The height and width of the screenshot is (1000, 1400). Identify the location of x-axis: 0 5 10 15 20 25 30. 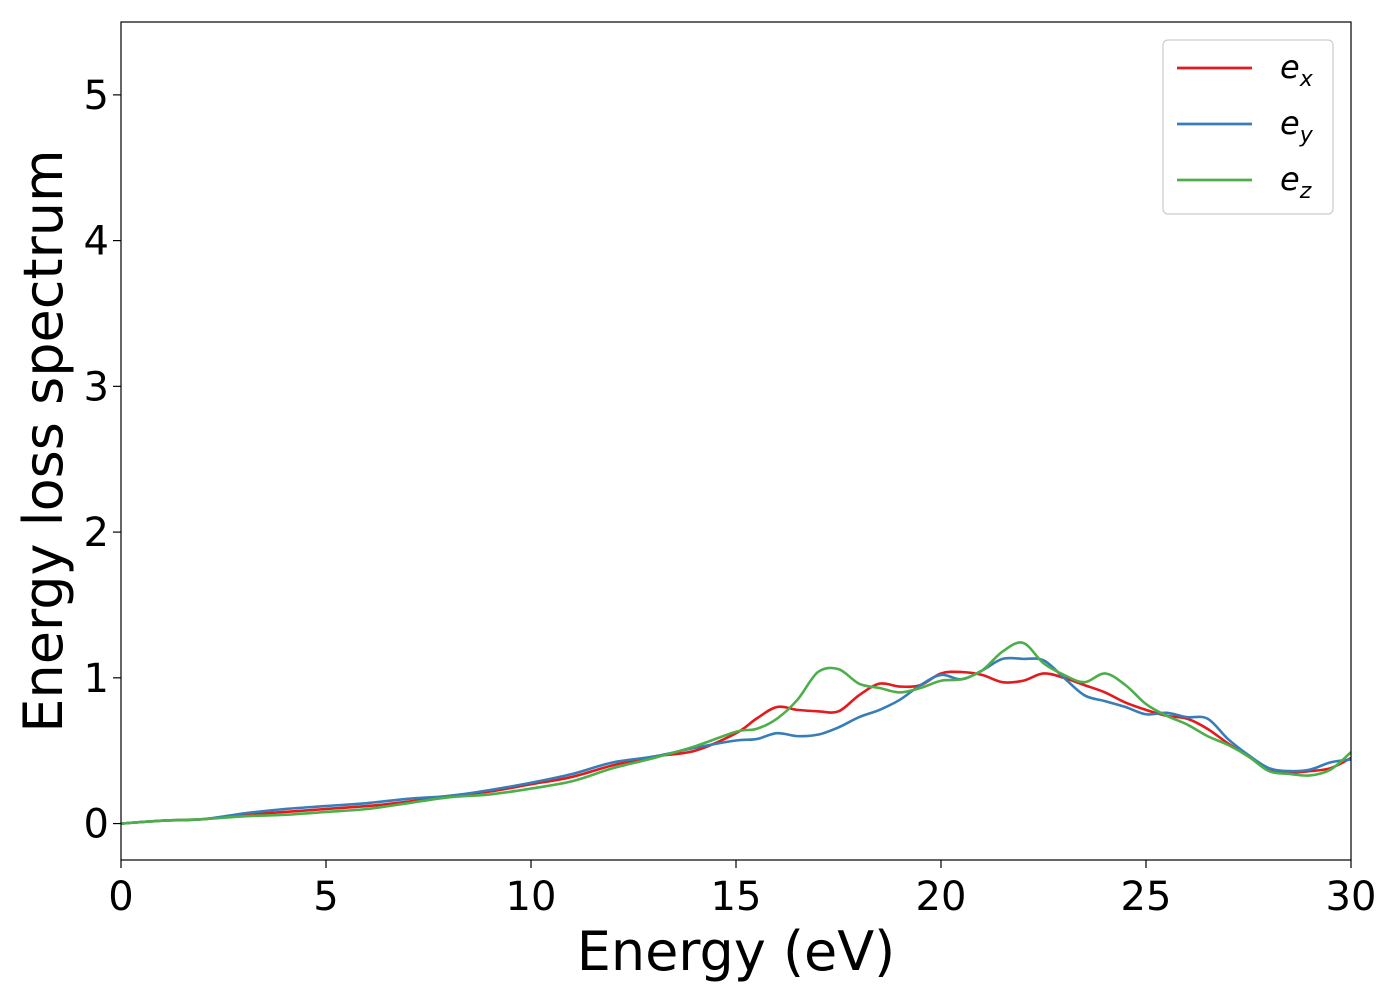
(742, 890).